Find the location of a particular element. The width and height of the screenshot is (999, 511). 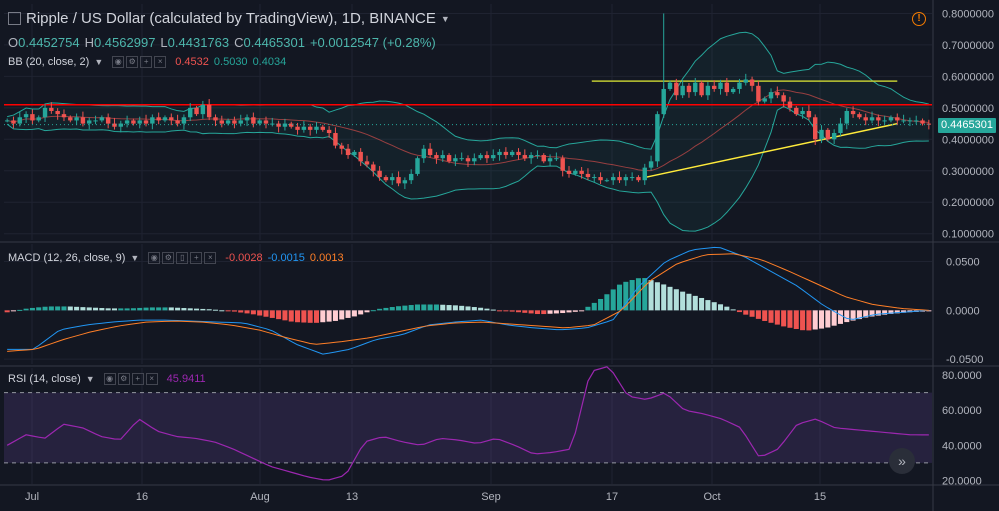

lock-icon: ▯ is located at coordinates (182, 258).